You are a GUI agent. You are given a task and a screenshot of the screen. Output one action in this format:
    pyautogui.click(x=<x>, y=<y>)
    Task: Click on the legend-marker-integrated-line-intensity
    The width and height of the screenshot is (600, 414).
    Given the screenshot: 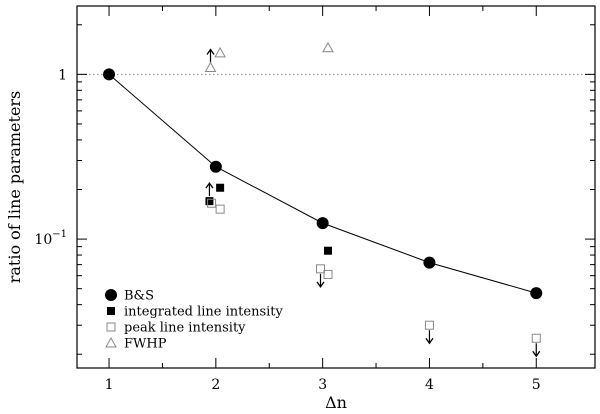 What is the action you would take?
    pyautogui.click(x=111, y=311)
    